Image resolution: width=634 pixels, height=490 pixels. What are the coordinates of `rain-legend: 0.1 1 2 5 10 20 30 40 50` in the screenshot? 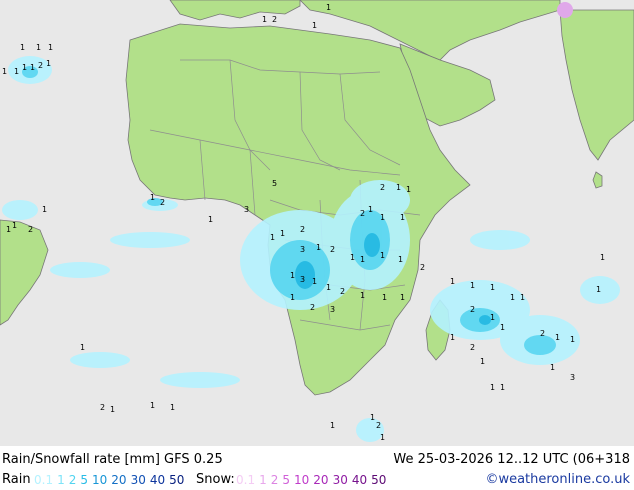 It's located at (111, 480).